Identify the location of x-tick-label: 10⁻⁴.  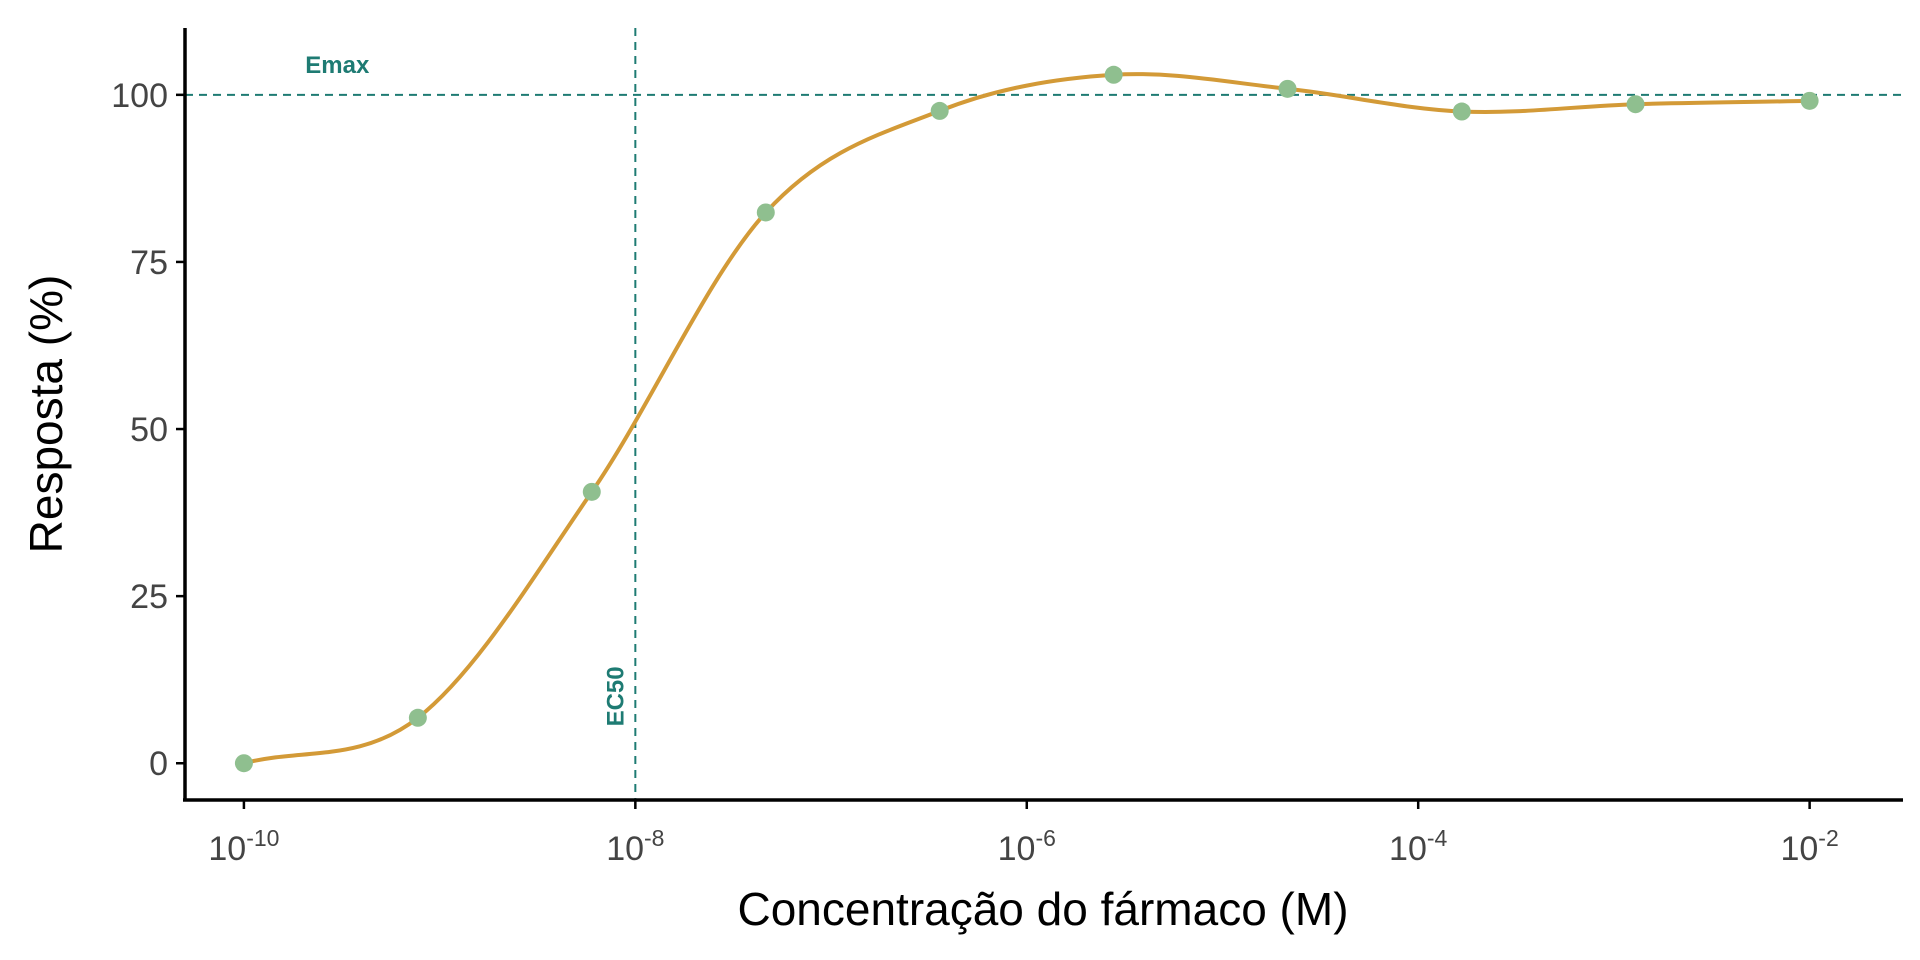
(1418, 846).